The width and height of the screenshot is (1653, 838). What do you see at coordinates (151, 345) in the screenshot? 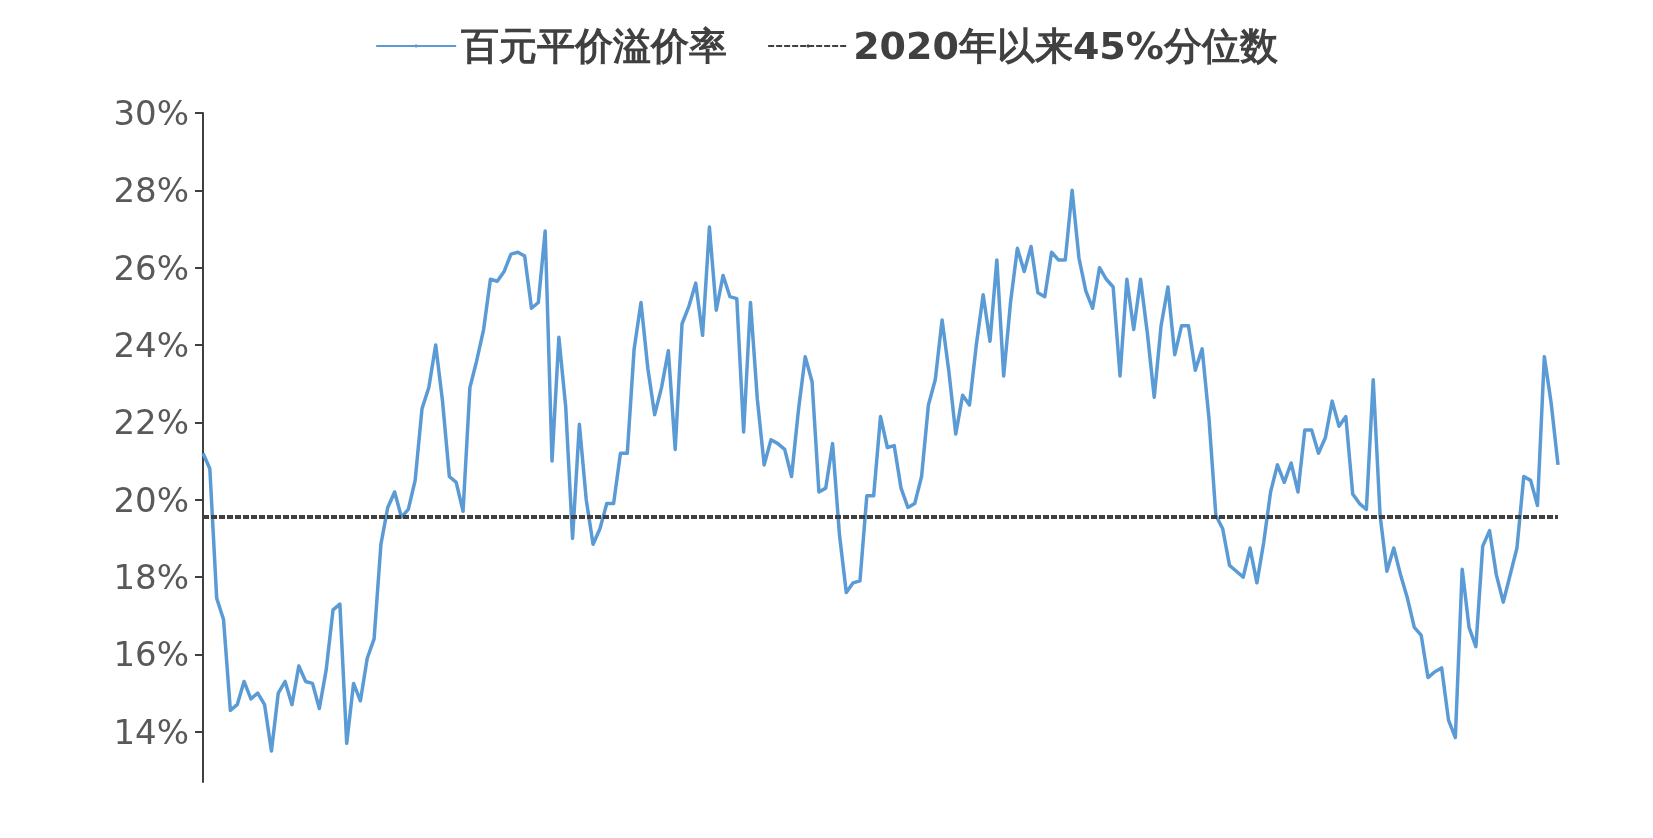
I see `y-tick-label: 24%` at bounding box center [151, 345].